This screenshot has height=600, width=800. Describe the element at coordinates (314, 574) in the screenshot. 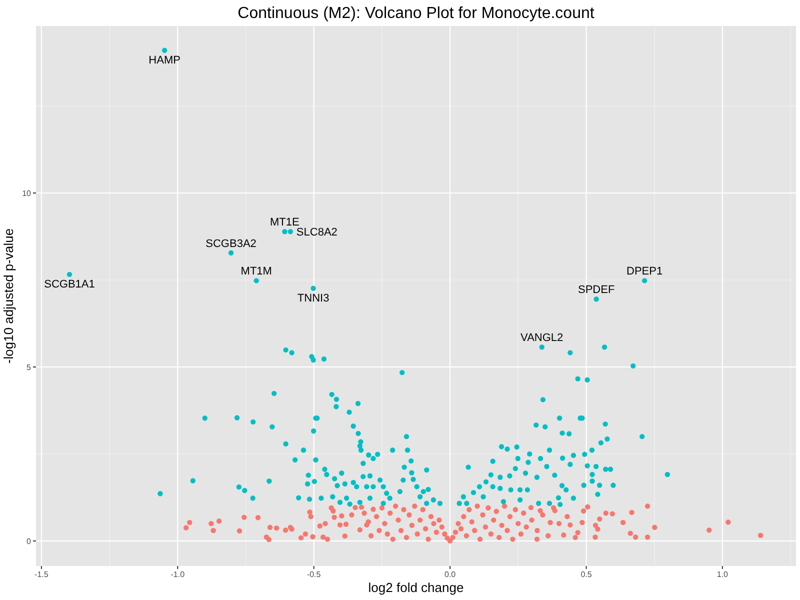

I see `x-tick-label: -0.5` at that location.